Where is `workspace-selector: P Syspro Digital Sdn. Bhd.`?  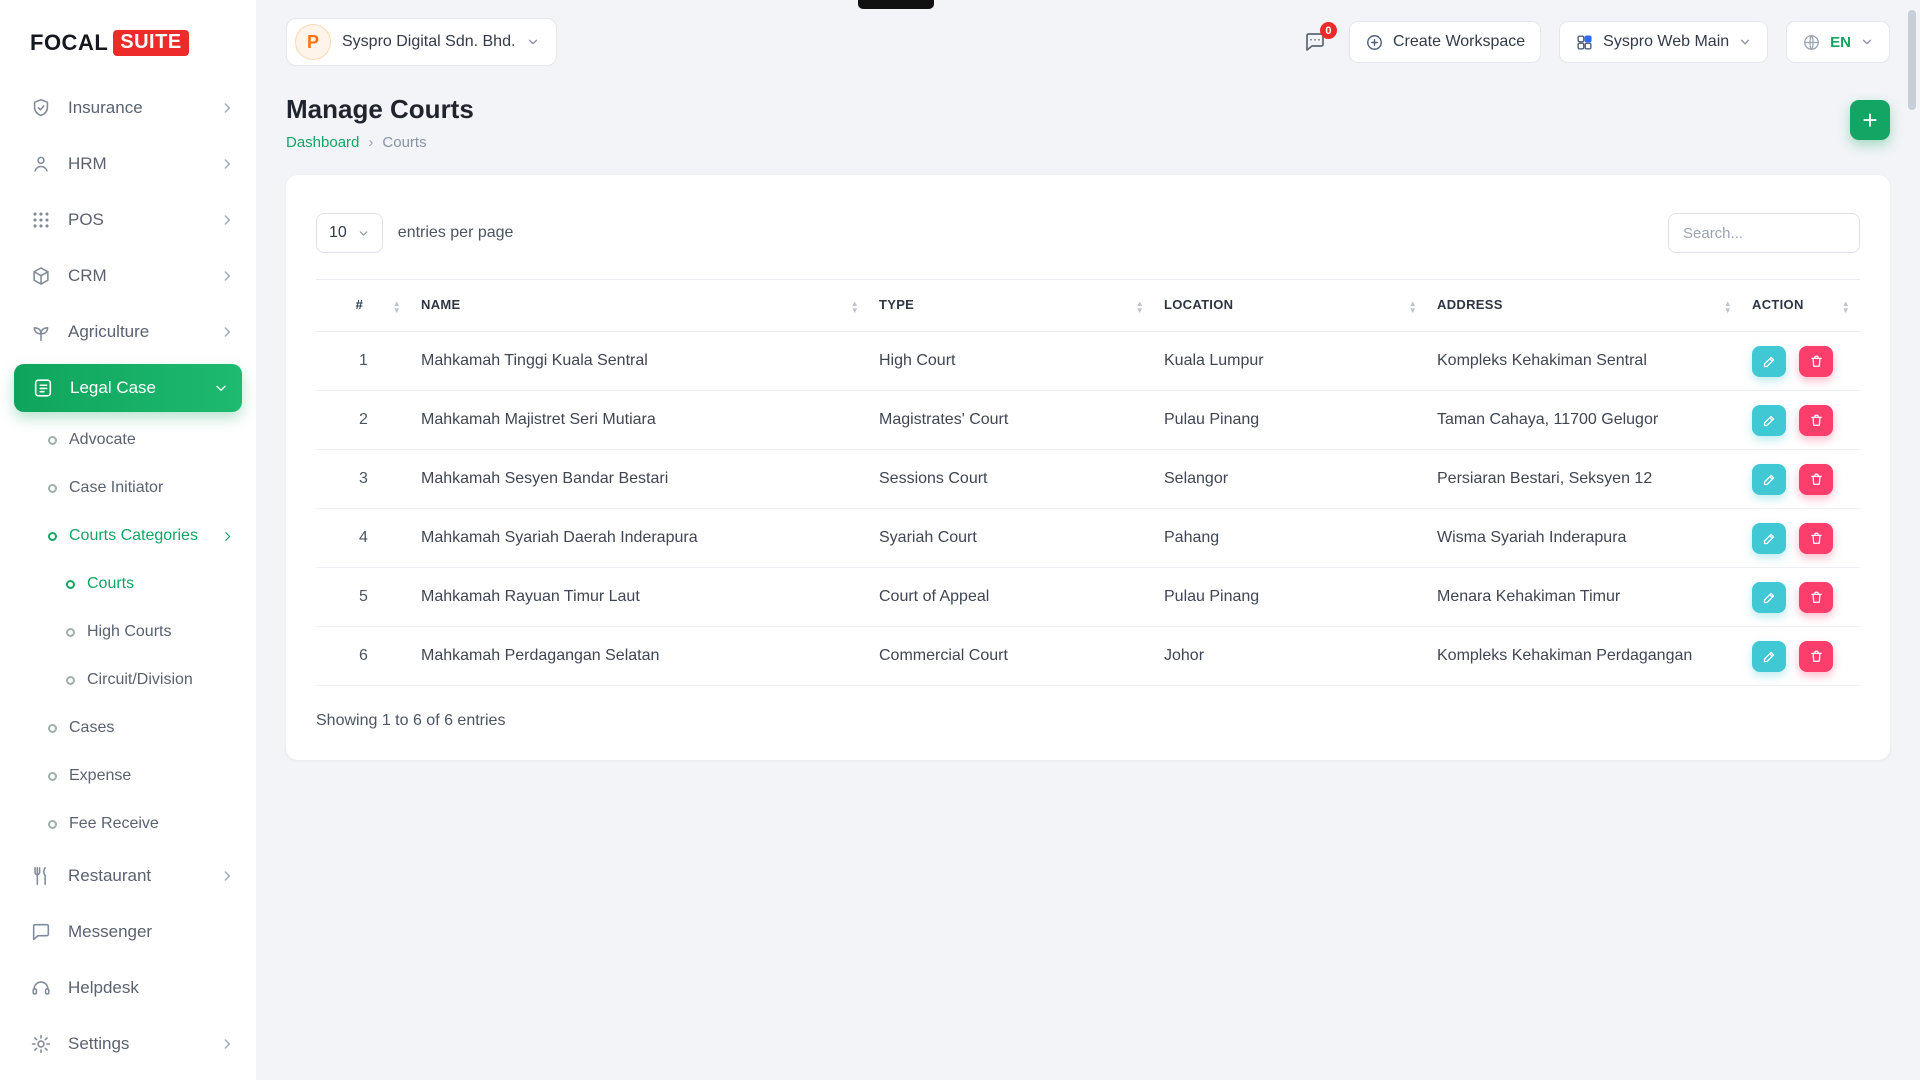
workspace-selector: P Syspro Digital Sdn. Bhd. is located at coordinates (422, 42).